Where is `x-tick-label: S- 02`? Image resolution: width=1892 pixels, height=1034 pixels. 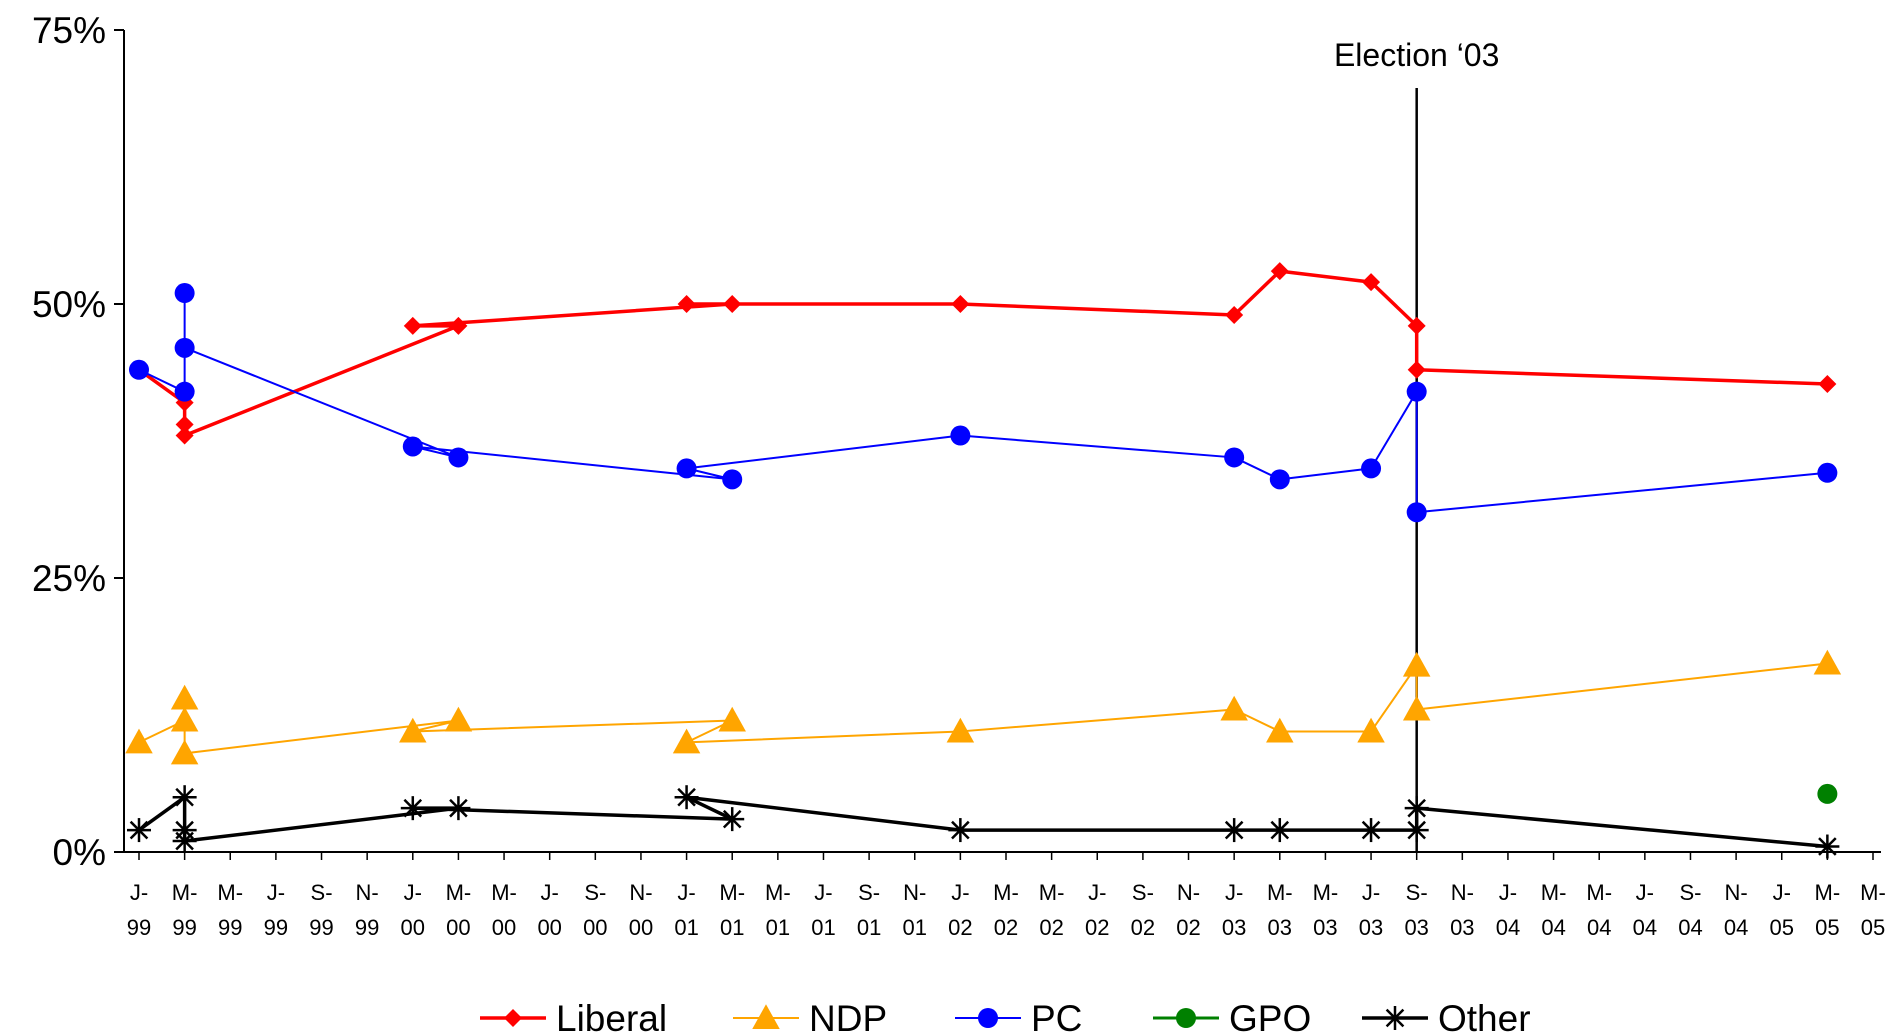
x-tick-label: S- 02 is located at coordinates (1143, 910).